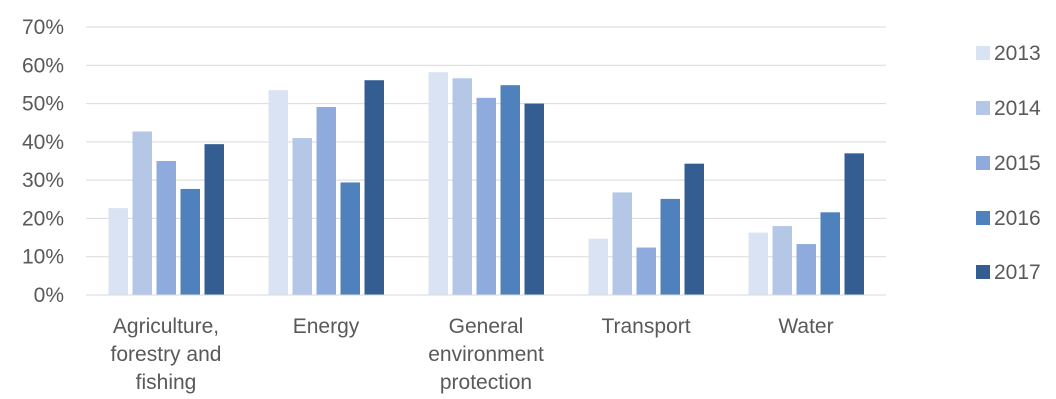  What do you see at coordinates (1017, 272) in the screenshot?
I see `legend-label: 2017` at bounding box center [1017, 272].